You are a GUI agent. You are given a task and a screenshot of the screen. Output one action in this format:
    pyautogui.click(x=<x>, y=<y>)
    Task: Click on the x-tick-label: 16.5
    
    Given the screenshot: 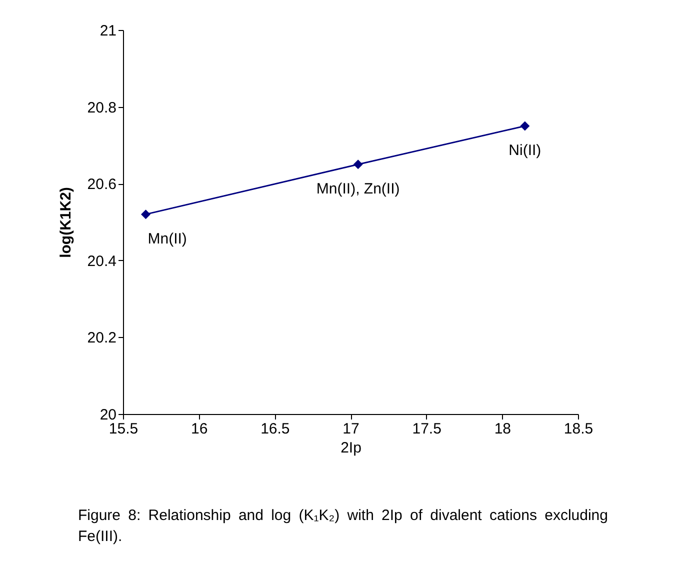 What is the action you would take?
    pyautogui.click(x=275, y=429)
    